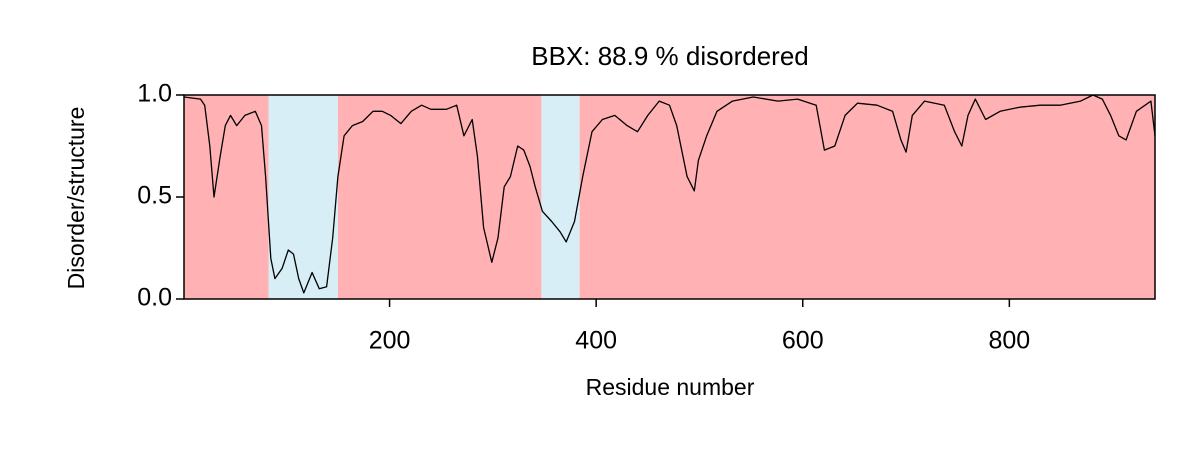  What do you see at coordinates (596, 341) in the screenshot?
I see `x-tick-label: 400` at bounding box center [596, 341].